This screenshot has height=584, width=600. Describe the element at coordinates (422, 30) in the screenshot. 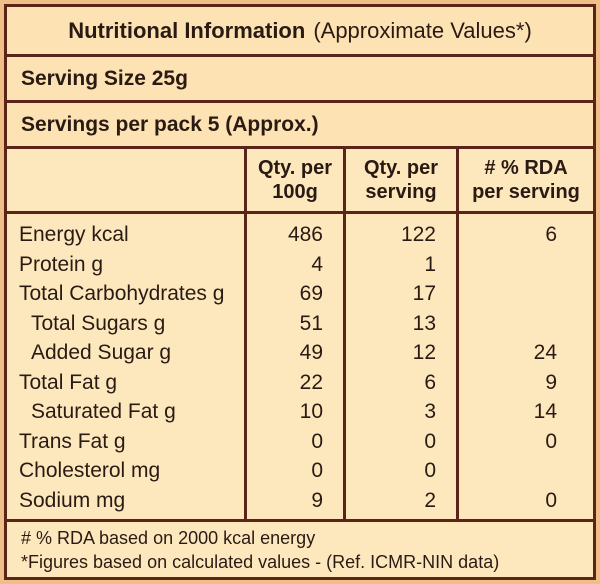

I see `title-rest: (Approximate Values*)` at that location.